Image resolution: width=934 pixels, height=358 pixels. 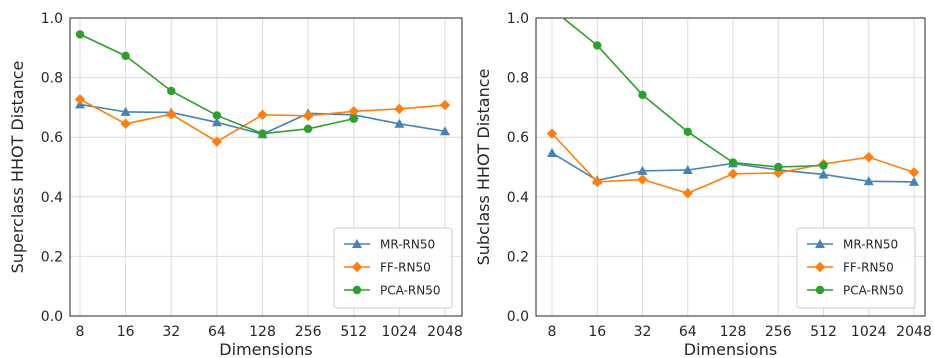 I want to click on y-axis-label: Superclass HHOT Distance, so click(x=17, y=167).